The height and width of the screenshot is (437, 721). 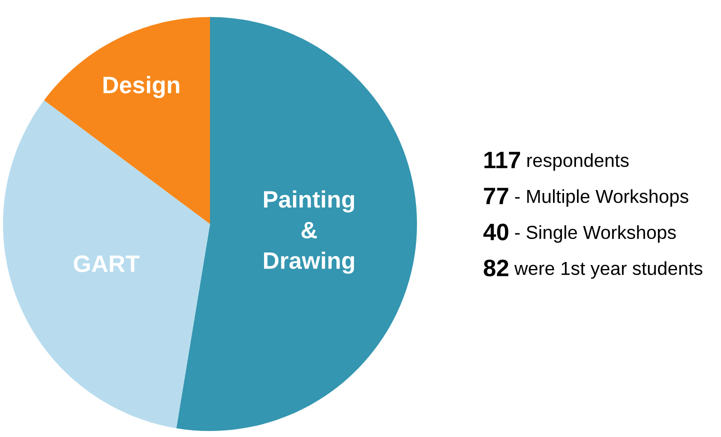 What do you see at coordinates (579, 233) in the screenshot?
I see `text: 40 - Single Workshops` at bounding box center [579, 233].